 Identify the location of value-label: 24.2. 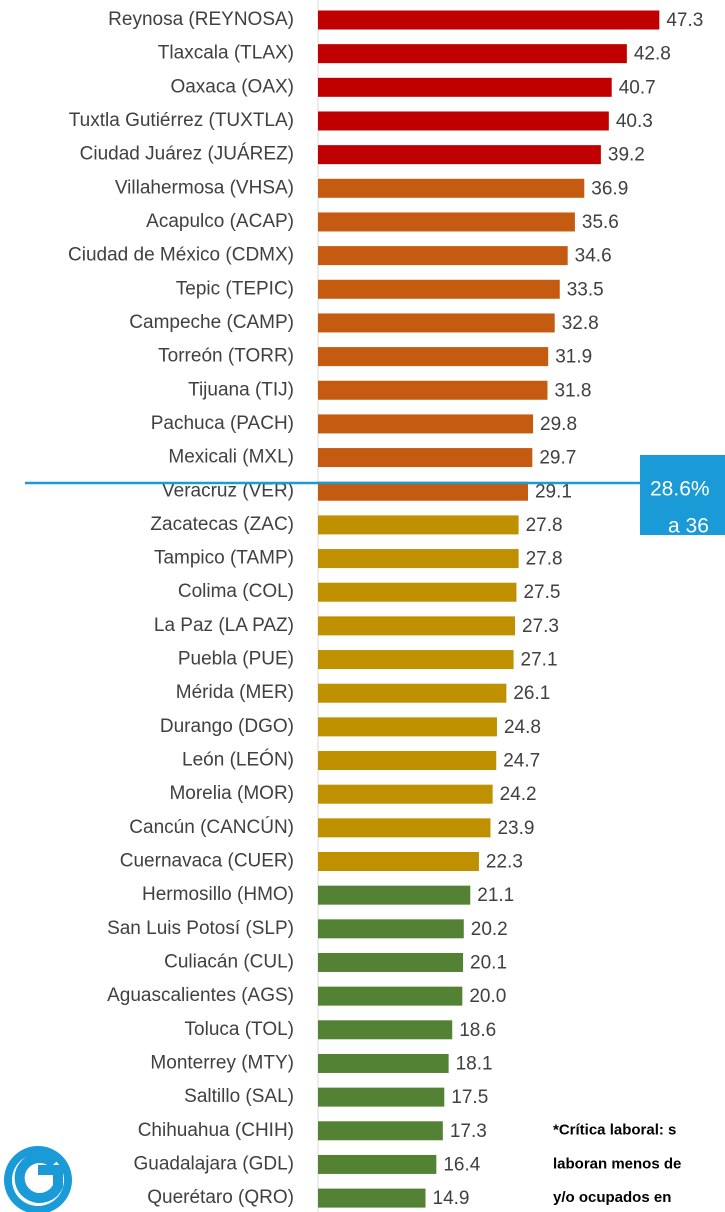
(518, 794).